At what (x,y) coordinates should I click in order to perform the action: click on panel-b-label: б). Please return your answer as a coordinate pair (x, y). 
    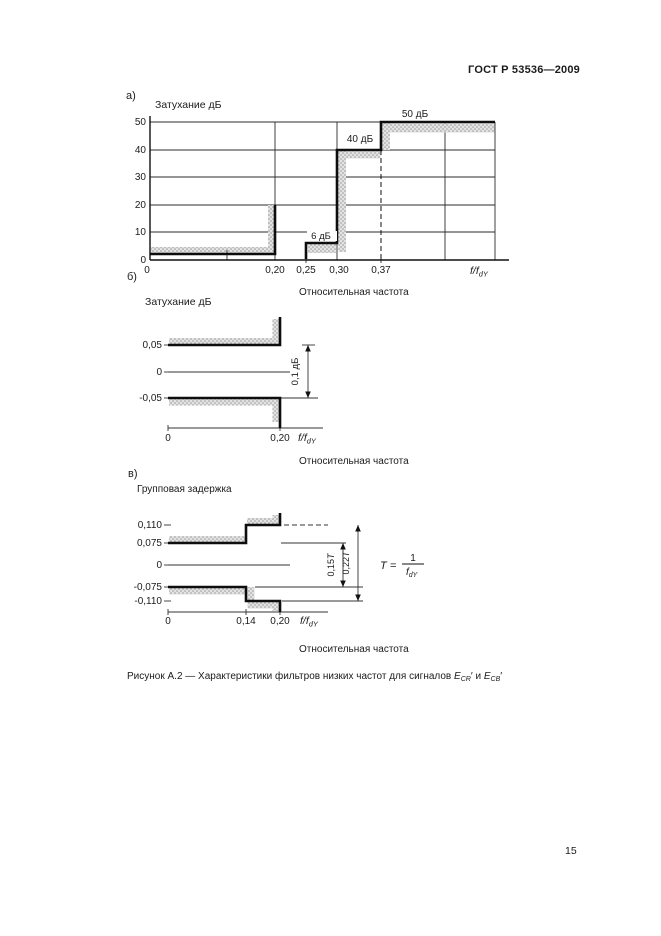
    Looking at the image, I should click on (132, 277).